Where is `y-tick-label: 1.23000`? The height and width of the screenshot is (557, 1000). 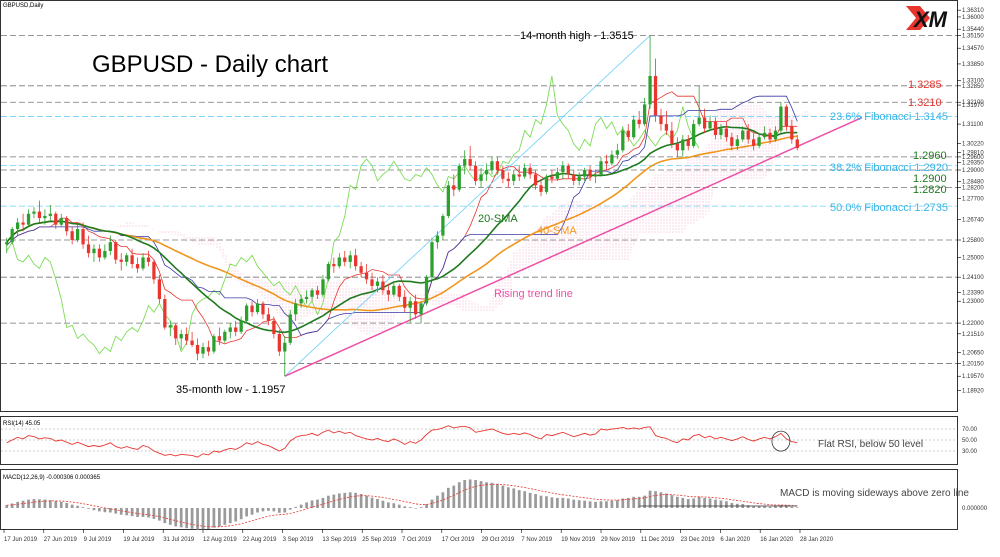
y-tick-label: 1.23000 is located at coordinates (973, 302).